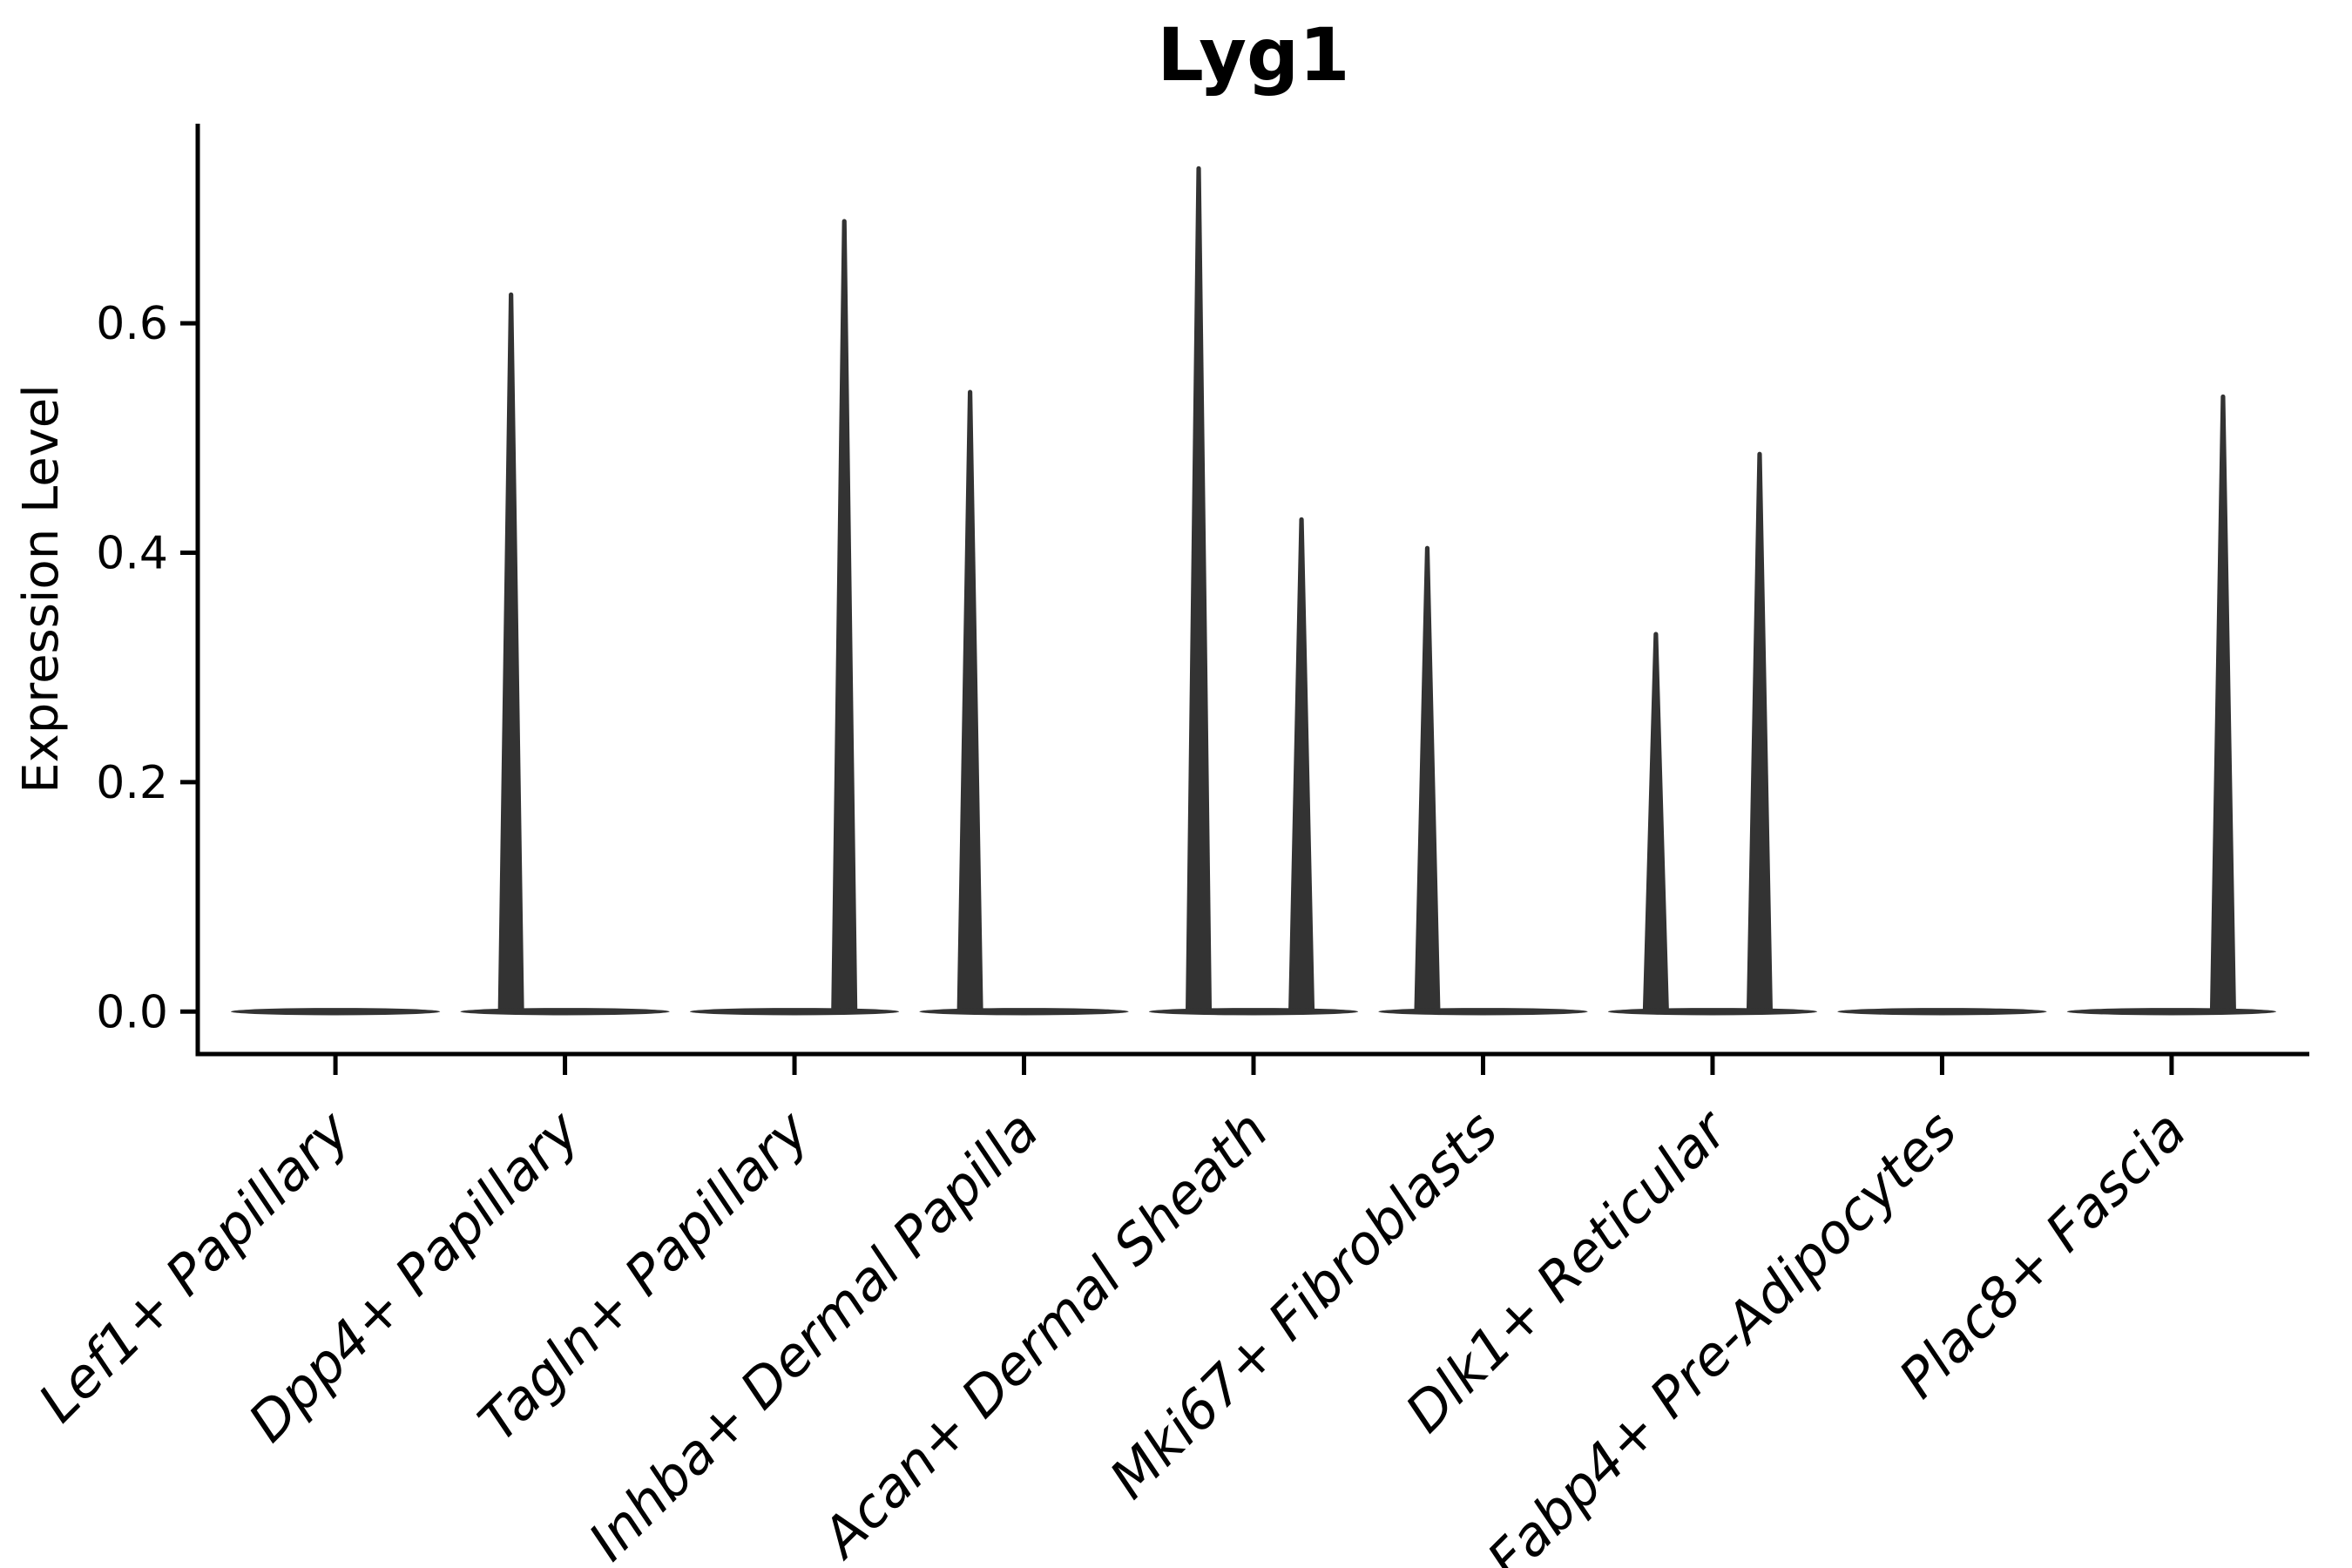 The image size is (2352, 1568). Describe the element at coordinates (1253, 55) in the screenshot. I see `chart-title: Lyg1` at that location.